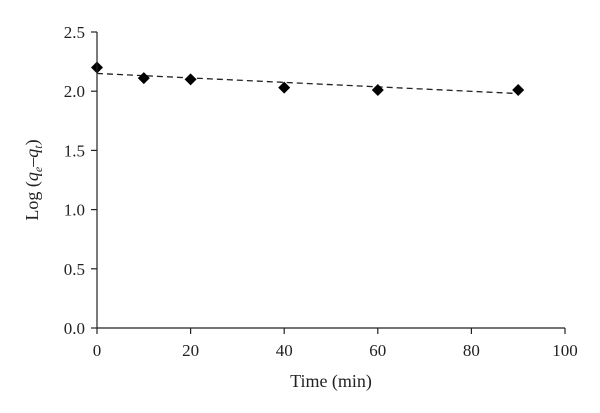  I want to click on y-axis-title-q1: q, so click(32, 176).